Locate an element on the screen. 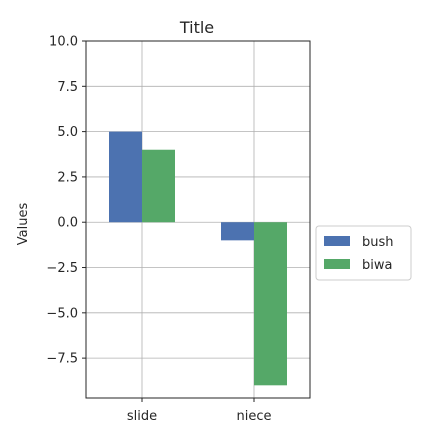 This screenshot has width=448, height=448. x-tick-label: slide is located at coordinates (142, 416).